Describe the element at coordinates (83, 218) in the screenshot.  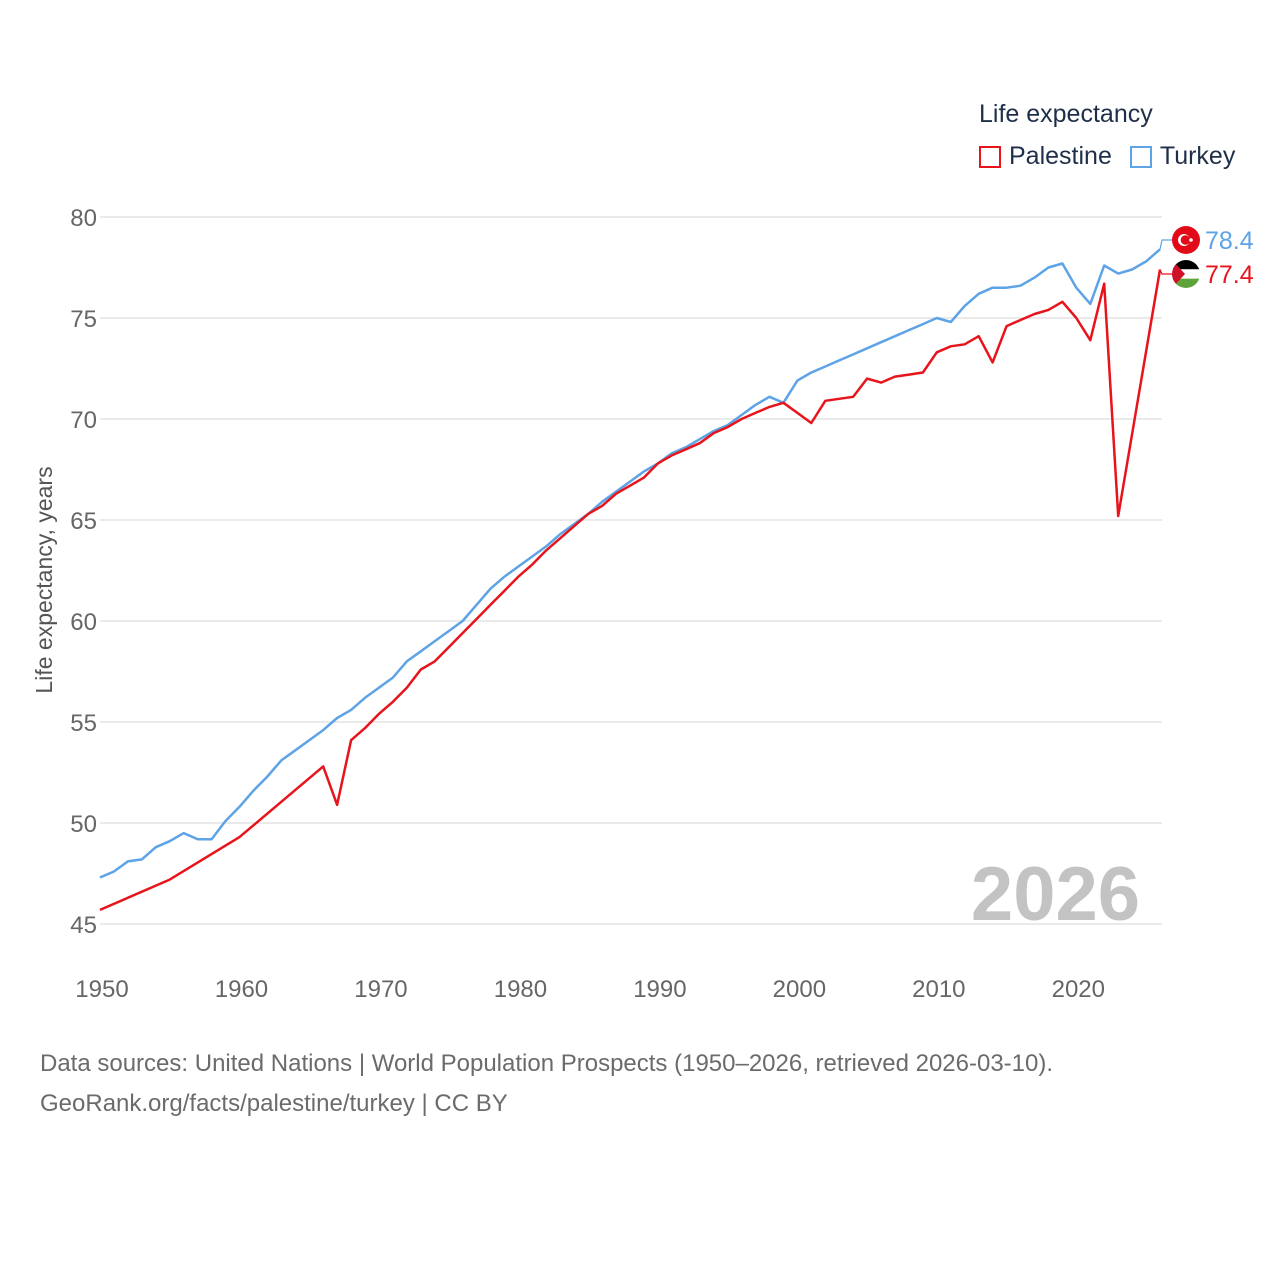
I see `y-tick-label-80: 80` at that location.